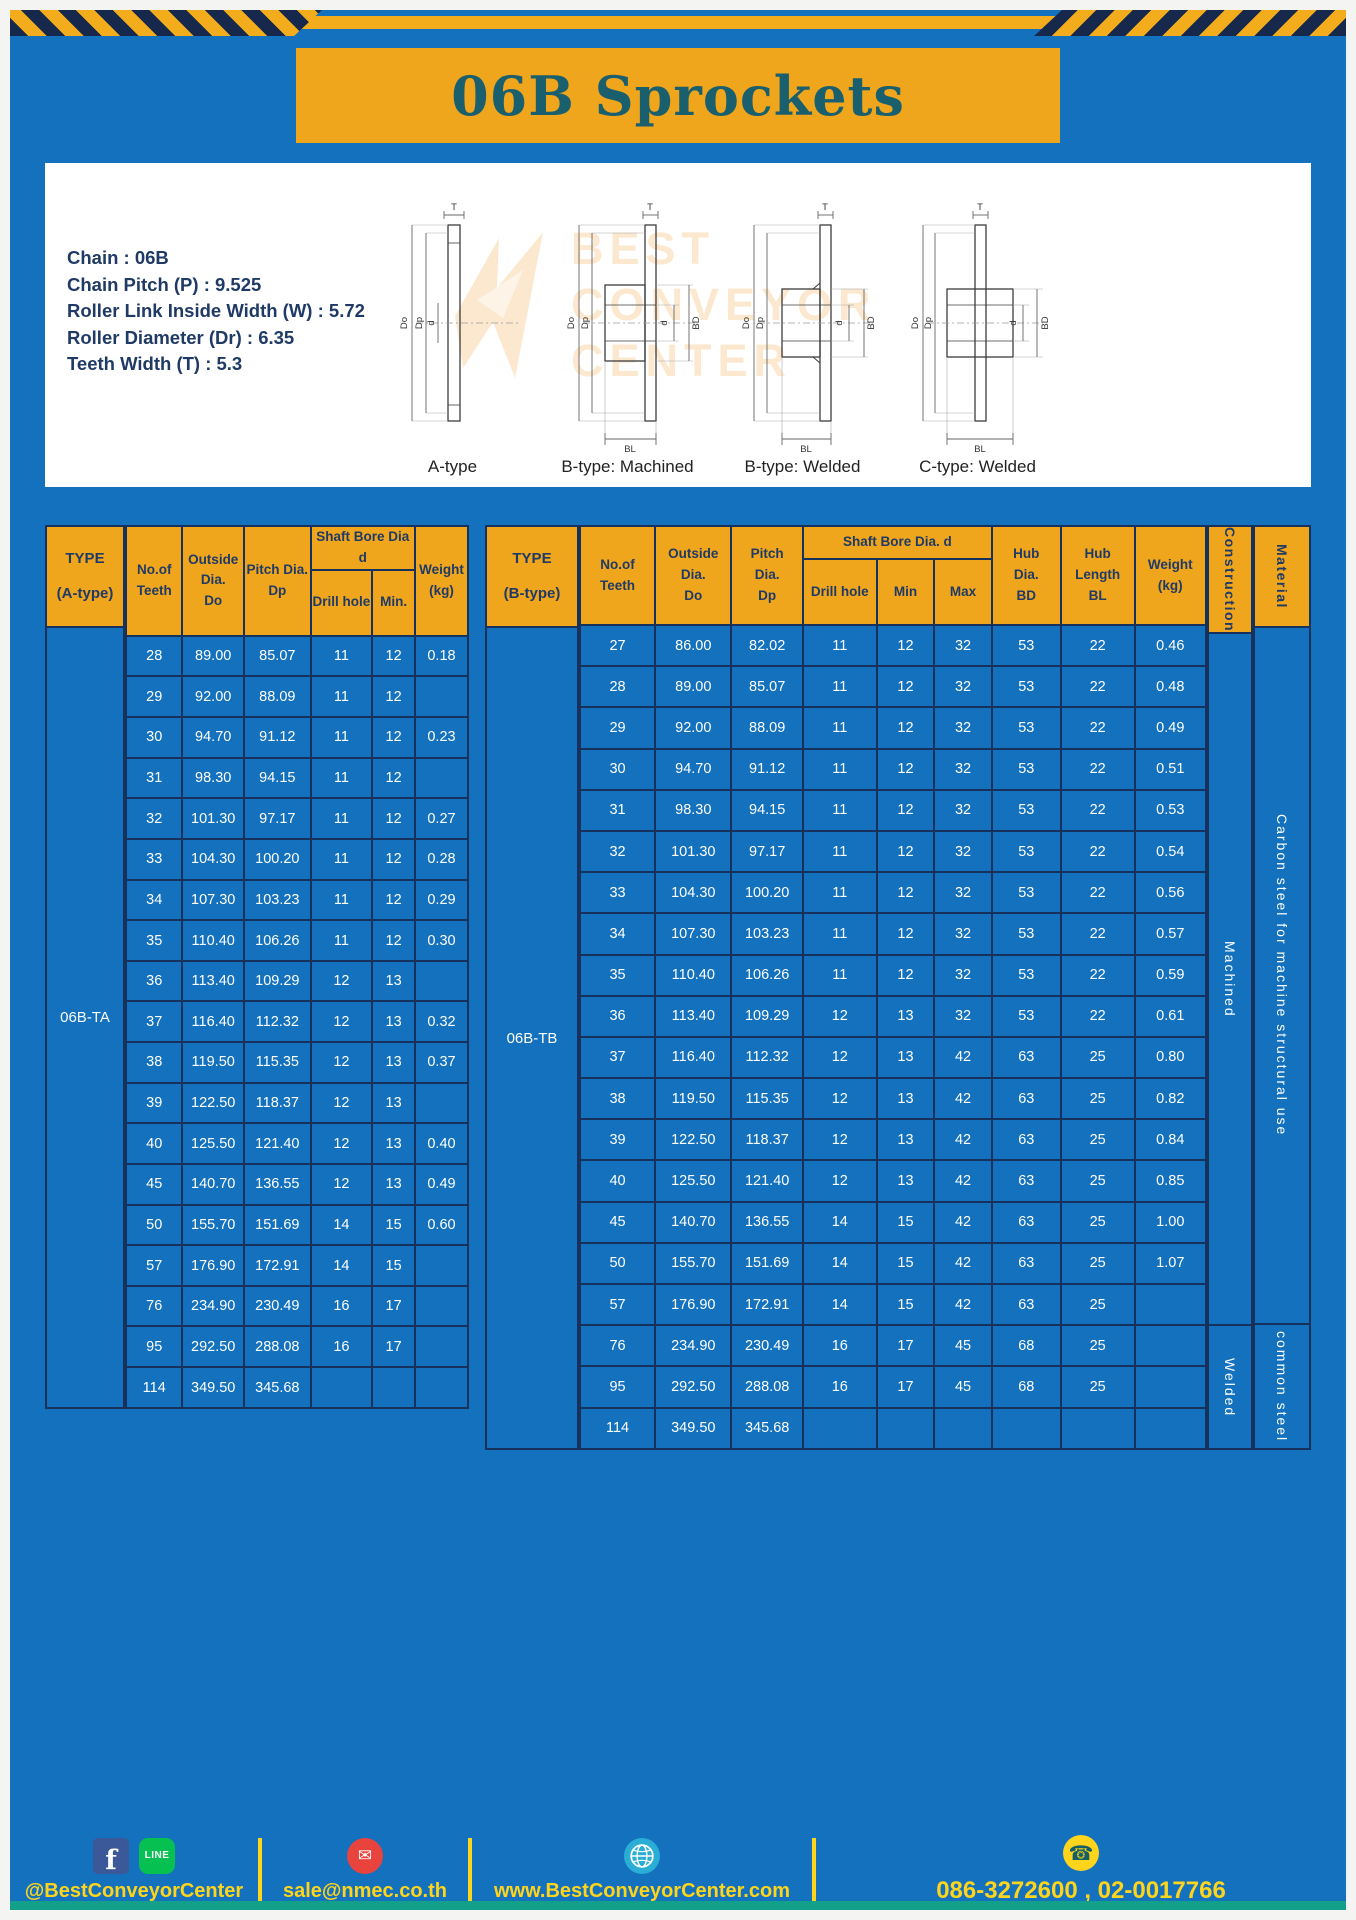 Image resolution: width=1356 pixels, height=1920 pixels. What do you see at coordinates (213, 981) in the screenshot?
I see `table-cell: 113.40` at bounding box center [213, 981].